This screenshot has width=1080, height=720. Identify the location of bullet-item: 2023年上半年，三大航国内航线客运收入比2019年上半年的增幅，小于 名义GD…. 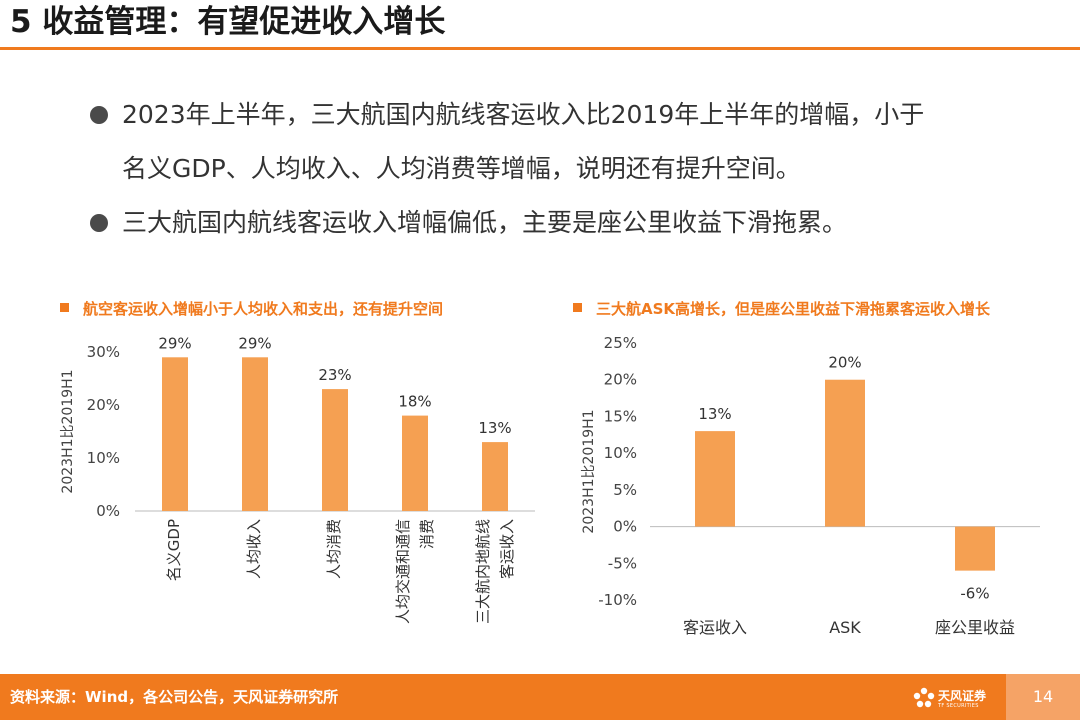
(570, 142).